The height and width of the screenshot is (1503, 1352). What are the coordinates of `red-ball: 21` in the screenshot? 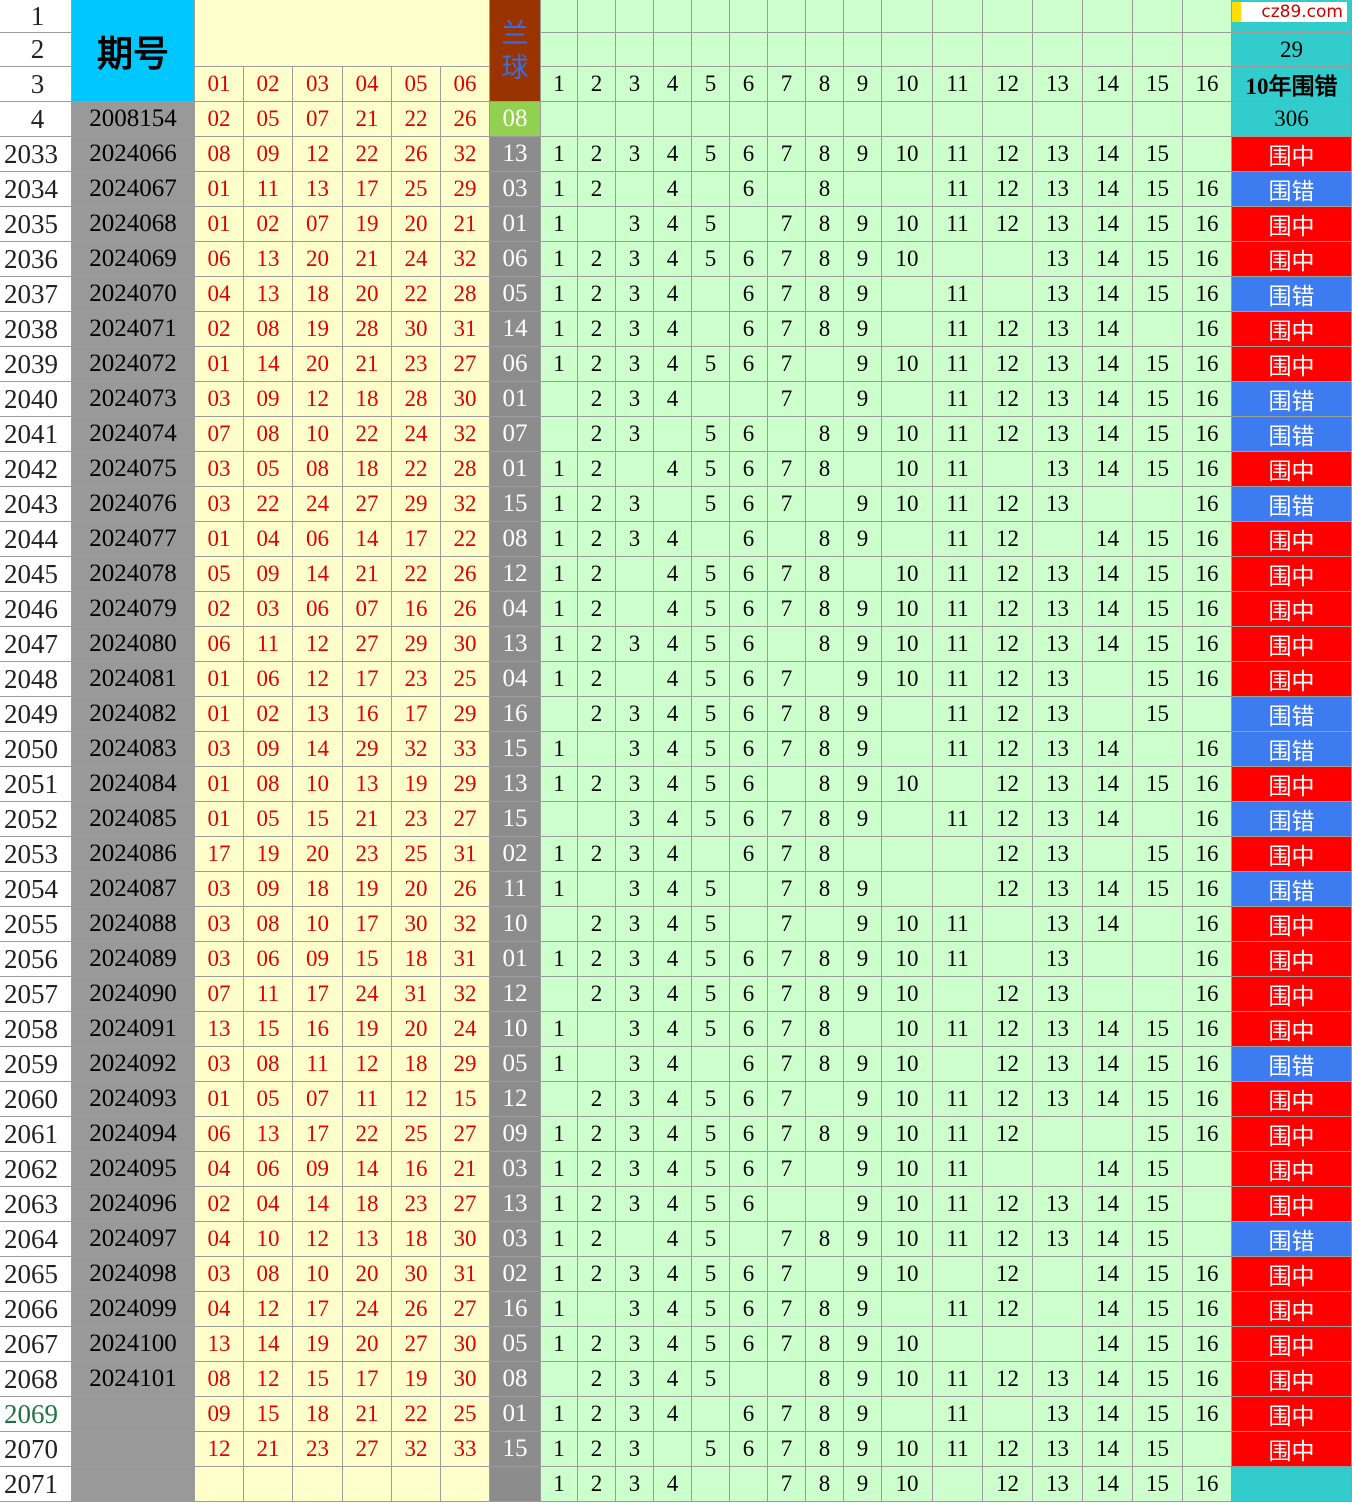 It's located at (367, 259).